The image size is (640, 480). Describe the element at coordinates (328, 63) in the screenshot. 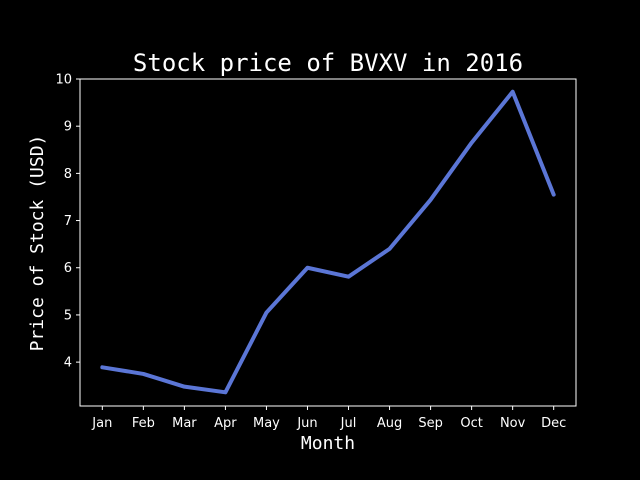

I see `chart-title: Stock price of BVXV in 2016` at that location.